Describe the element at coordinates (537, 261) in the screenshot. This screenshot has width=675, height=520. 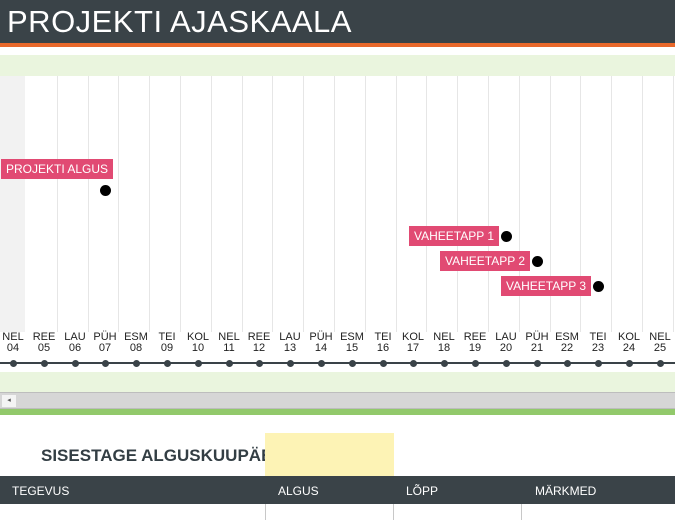
I see `milestone-dot` at that location.